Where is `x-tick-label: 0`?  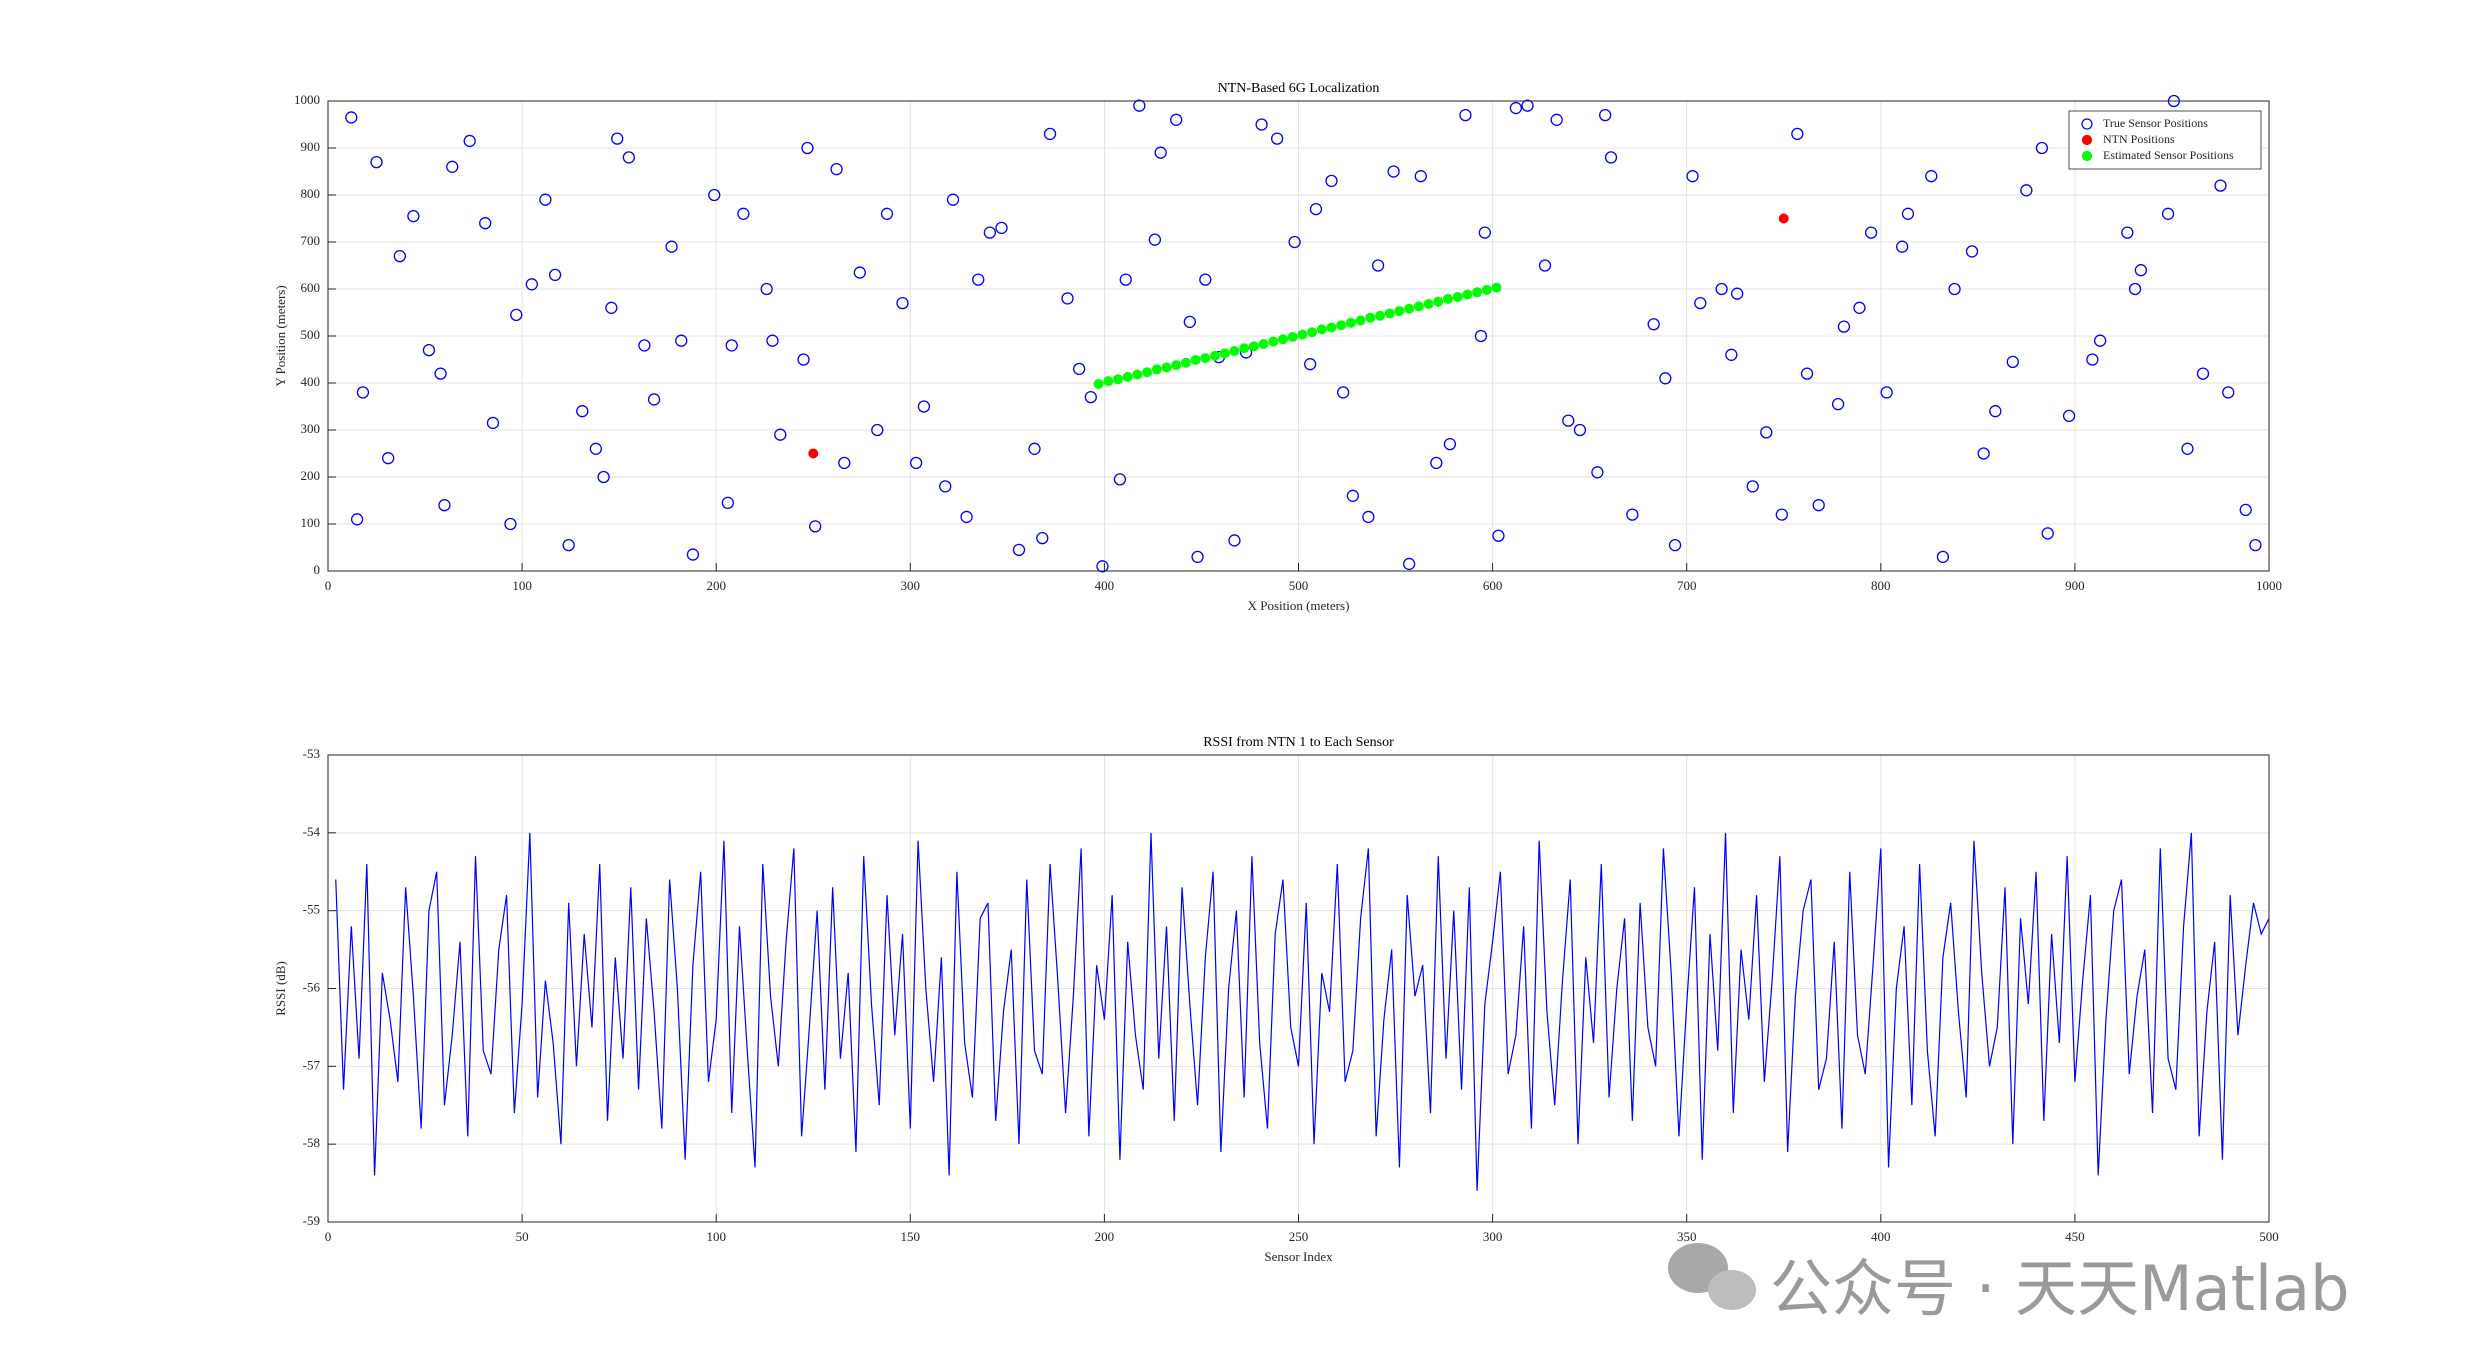 x-tick-label: 0 is located at coordinates (328, 585).